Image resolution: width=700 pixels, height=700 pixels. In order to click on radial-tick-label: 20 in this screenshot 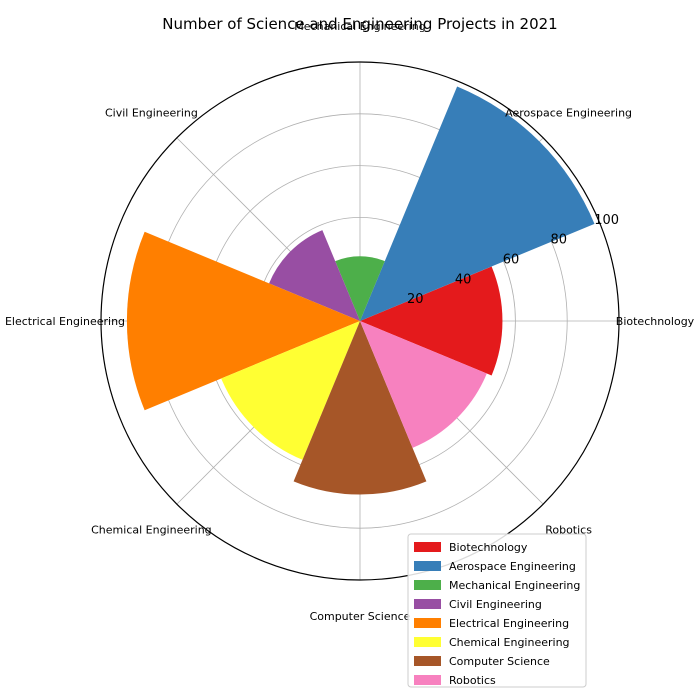, I will do `click(415, 299)`.